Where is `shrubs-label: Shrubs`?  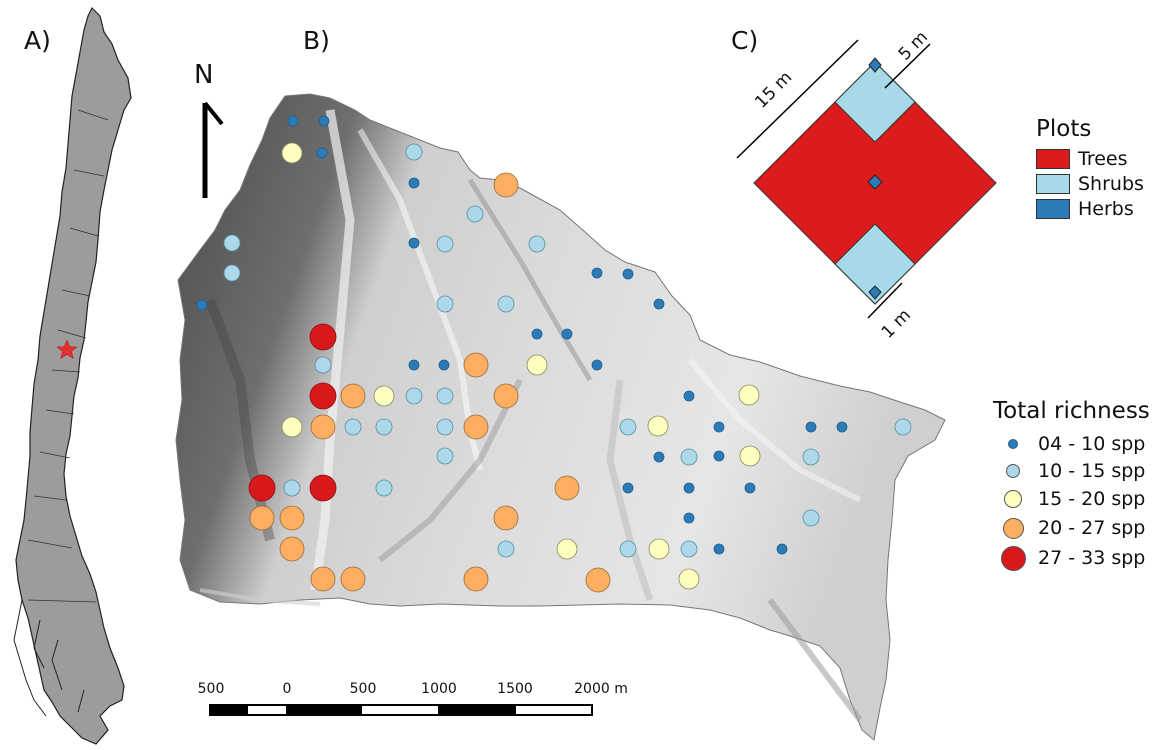 shrubs-label: Shrubs is located at coordinates (1111, 184).